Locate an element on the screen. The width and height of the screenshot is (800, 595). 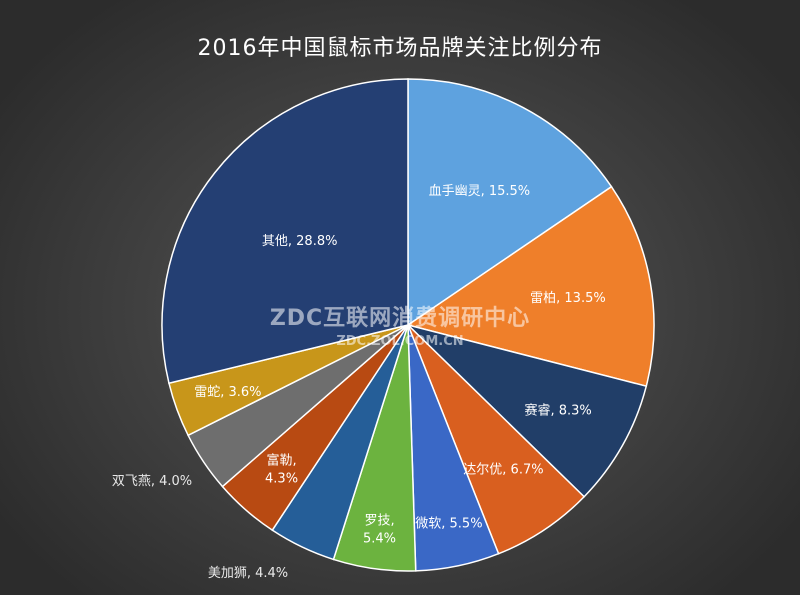
slice-label-3: 达尔优, 6.7% is located at coordinates (503, 469).